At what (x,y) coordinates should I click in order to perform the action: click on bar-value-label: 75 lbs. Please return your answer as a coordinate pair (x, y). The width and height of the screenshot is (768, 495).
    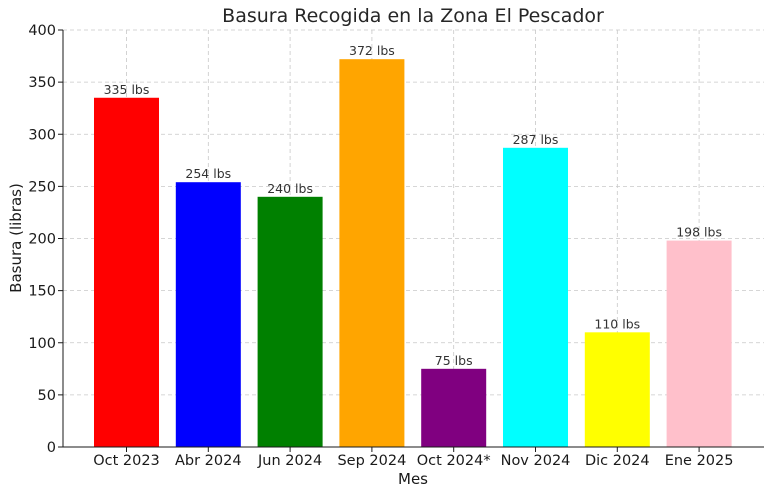
    Looking at the image, I should click on (454, 360).